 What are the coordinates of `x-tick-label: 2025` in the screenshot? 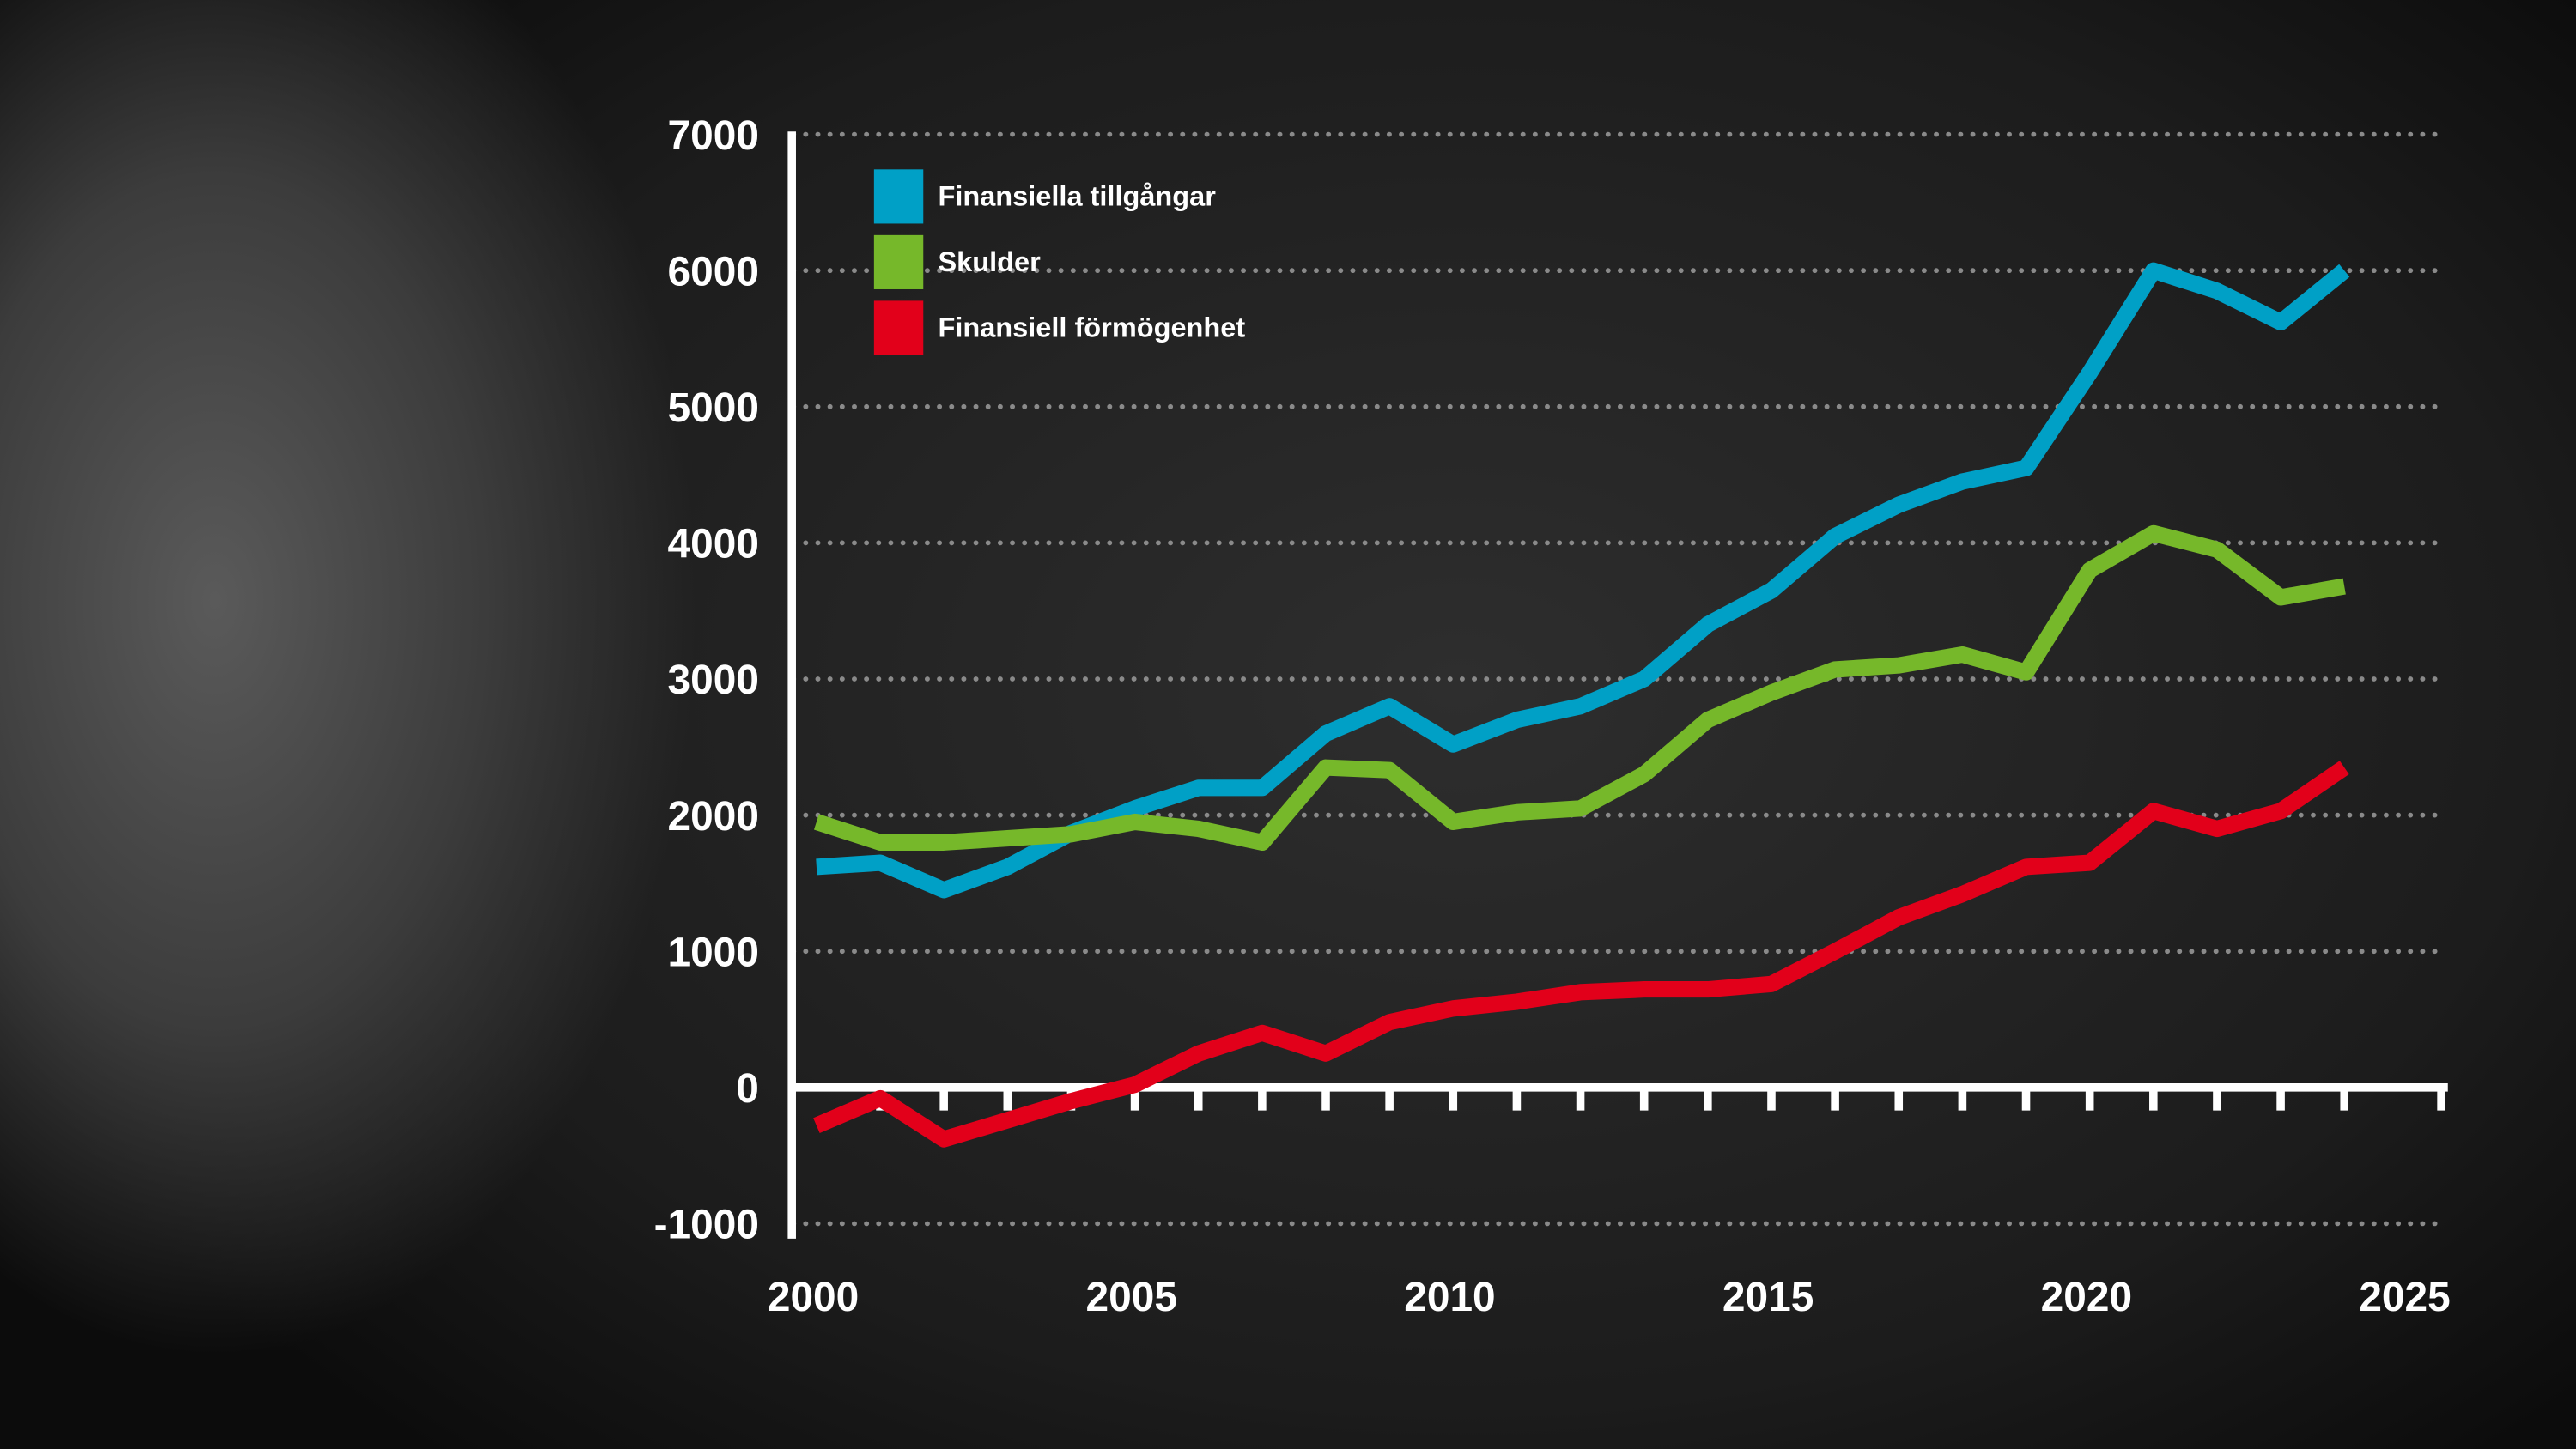 It's located at (2405, 1297).